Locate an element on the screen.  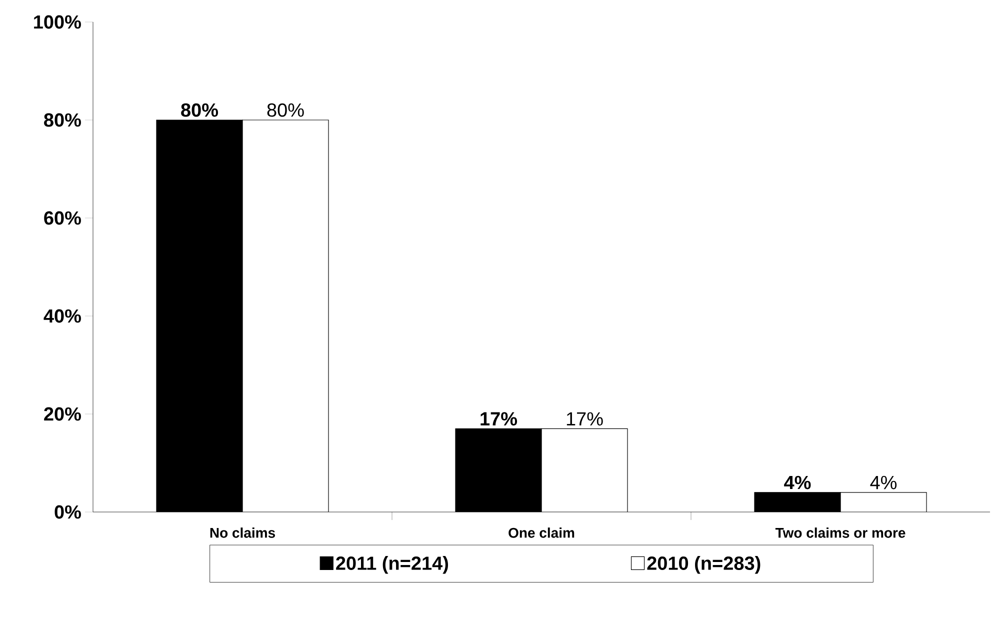
y-tick-label: 20% is located at coordinates (62, 414).